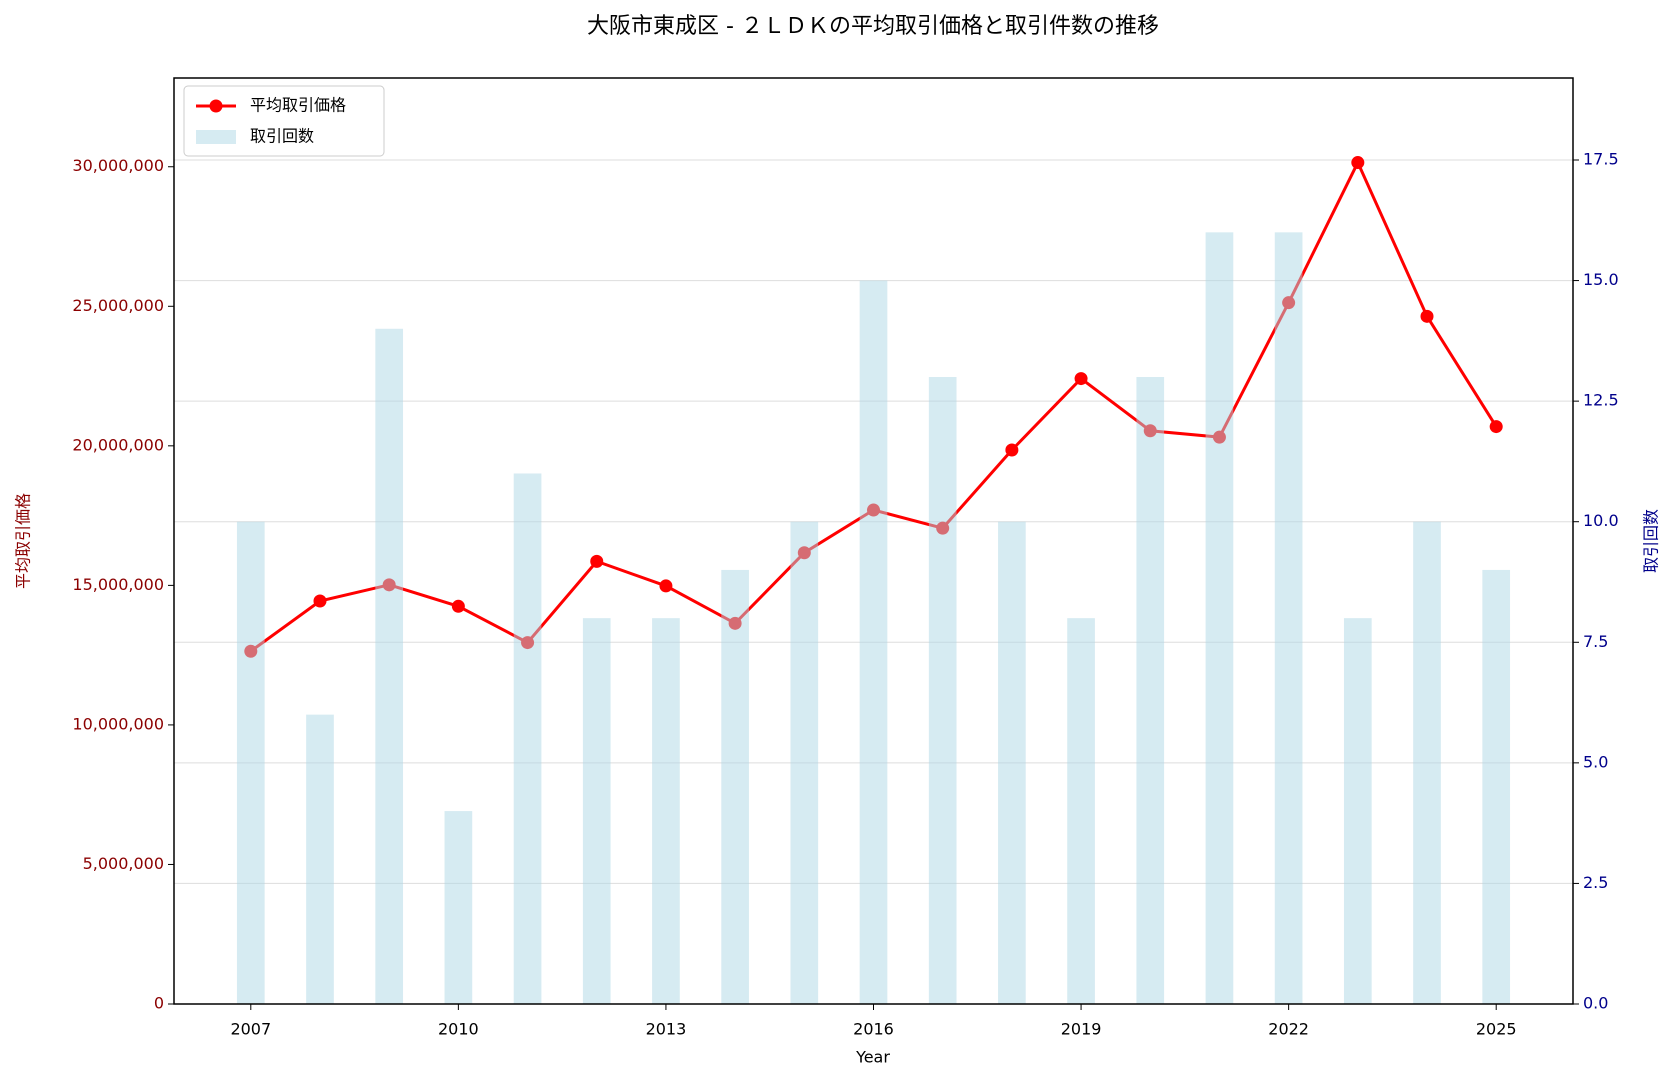 Image resolution: width=1672 pixels, height=1080 pixels. I want to click on y-tick-label: 15,000,000, so click(118, 584).